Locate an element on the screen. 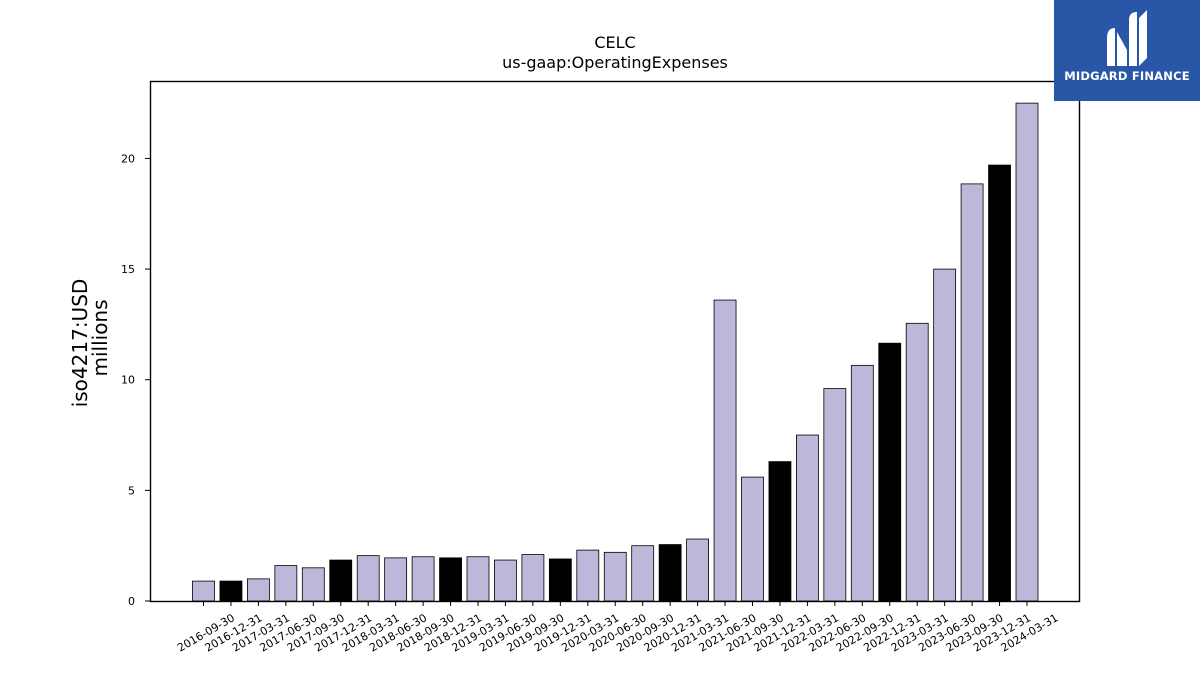 The width and height of the screenshot is (1200, 675). y-axis-label: iso4217:USD is located at coordinates (80, 343).